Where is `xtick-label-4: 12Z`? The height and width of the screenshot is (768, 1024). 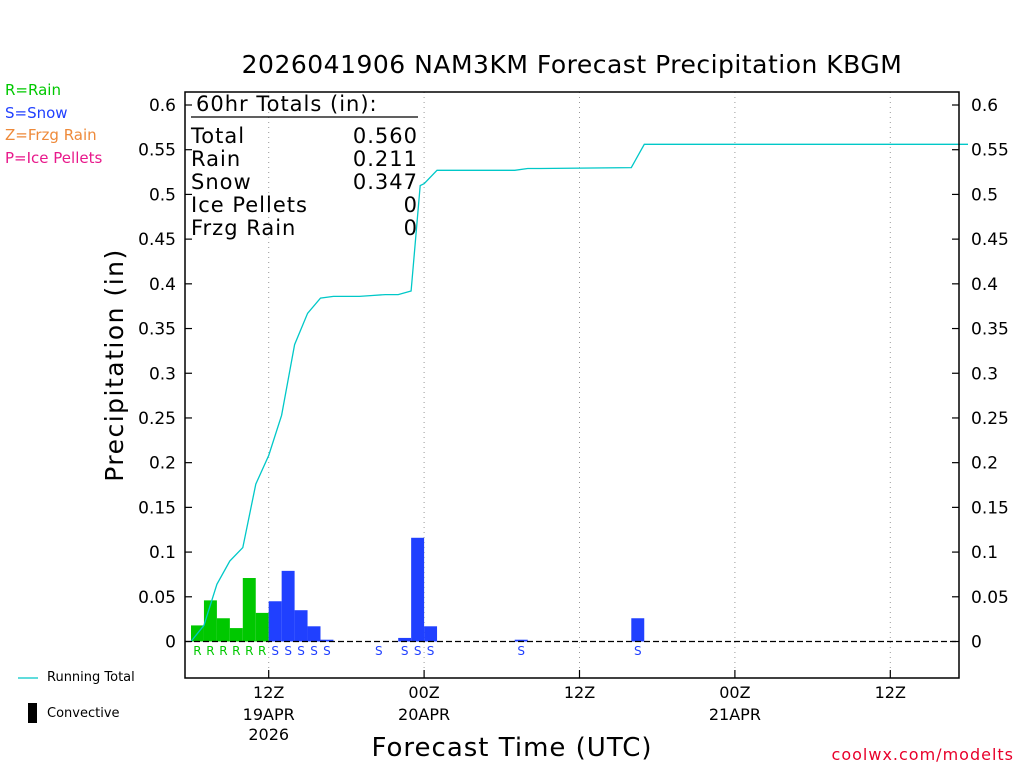 xtick-label-4: 12Z is located at coordinates (890, 692).